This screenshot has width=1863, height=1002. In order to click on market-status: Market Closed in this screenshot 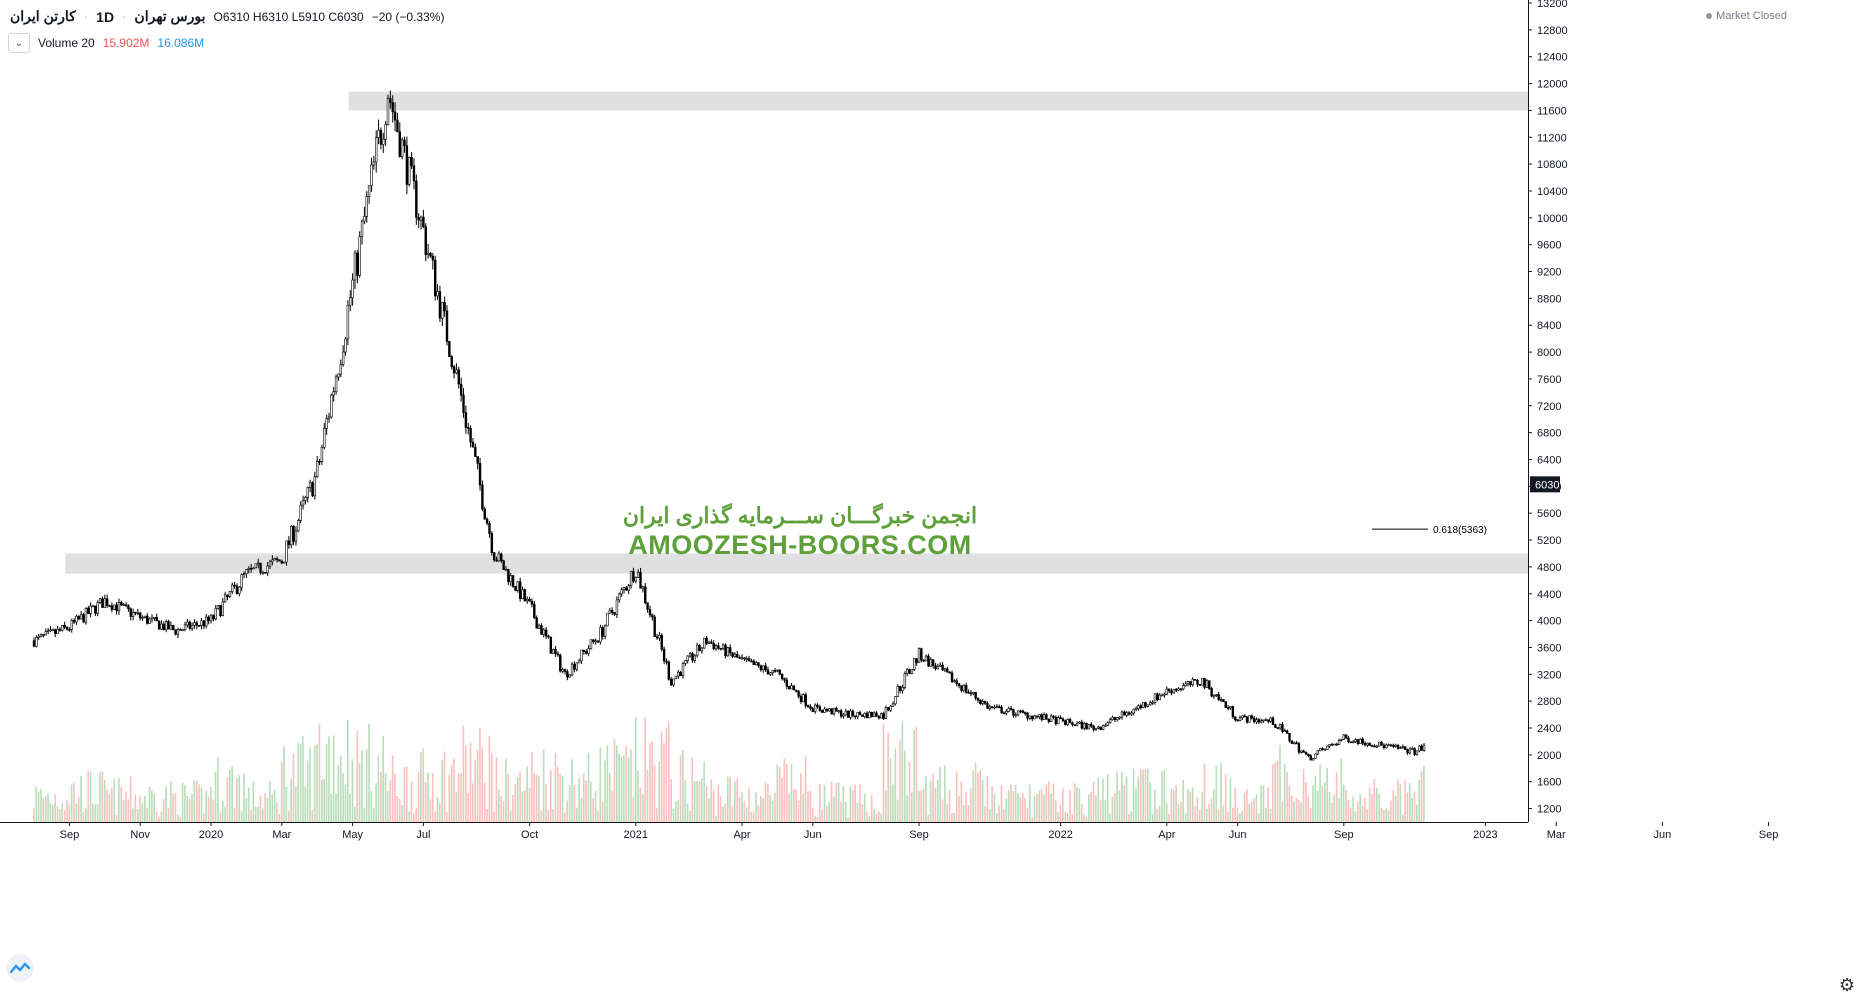, I will do `click(1746, 16)`.